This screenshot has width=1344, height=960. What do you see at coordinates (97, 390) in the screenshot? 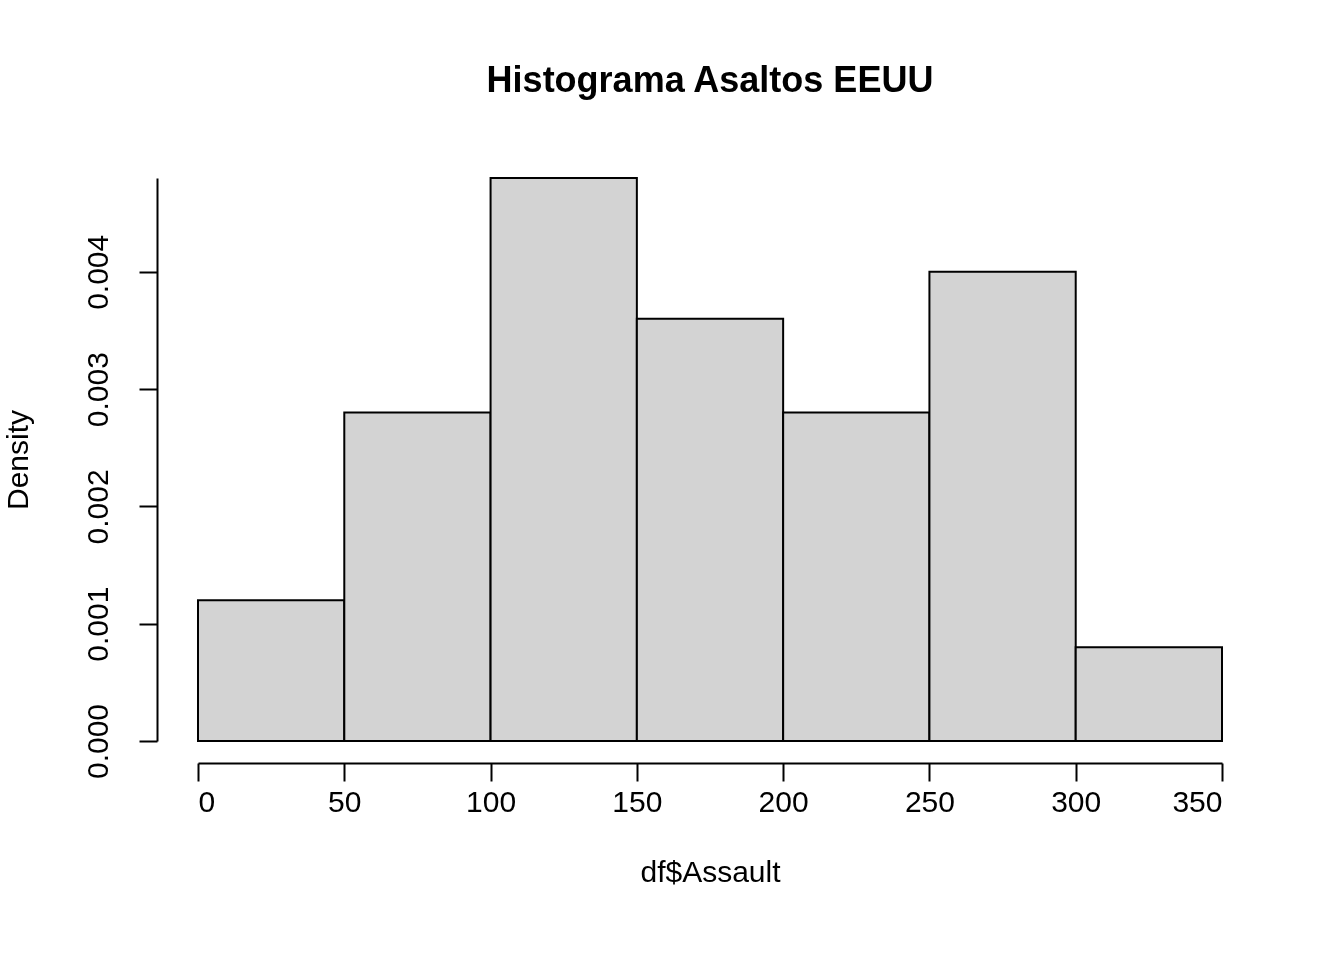
I see `y-tick-label: 0.003` at bounding box center [97, 390].